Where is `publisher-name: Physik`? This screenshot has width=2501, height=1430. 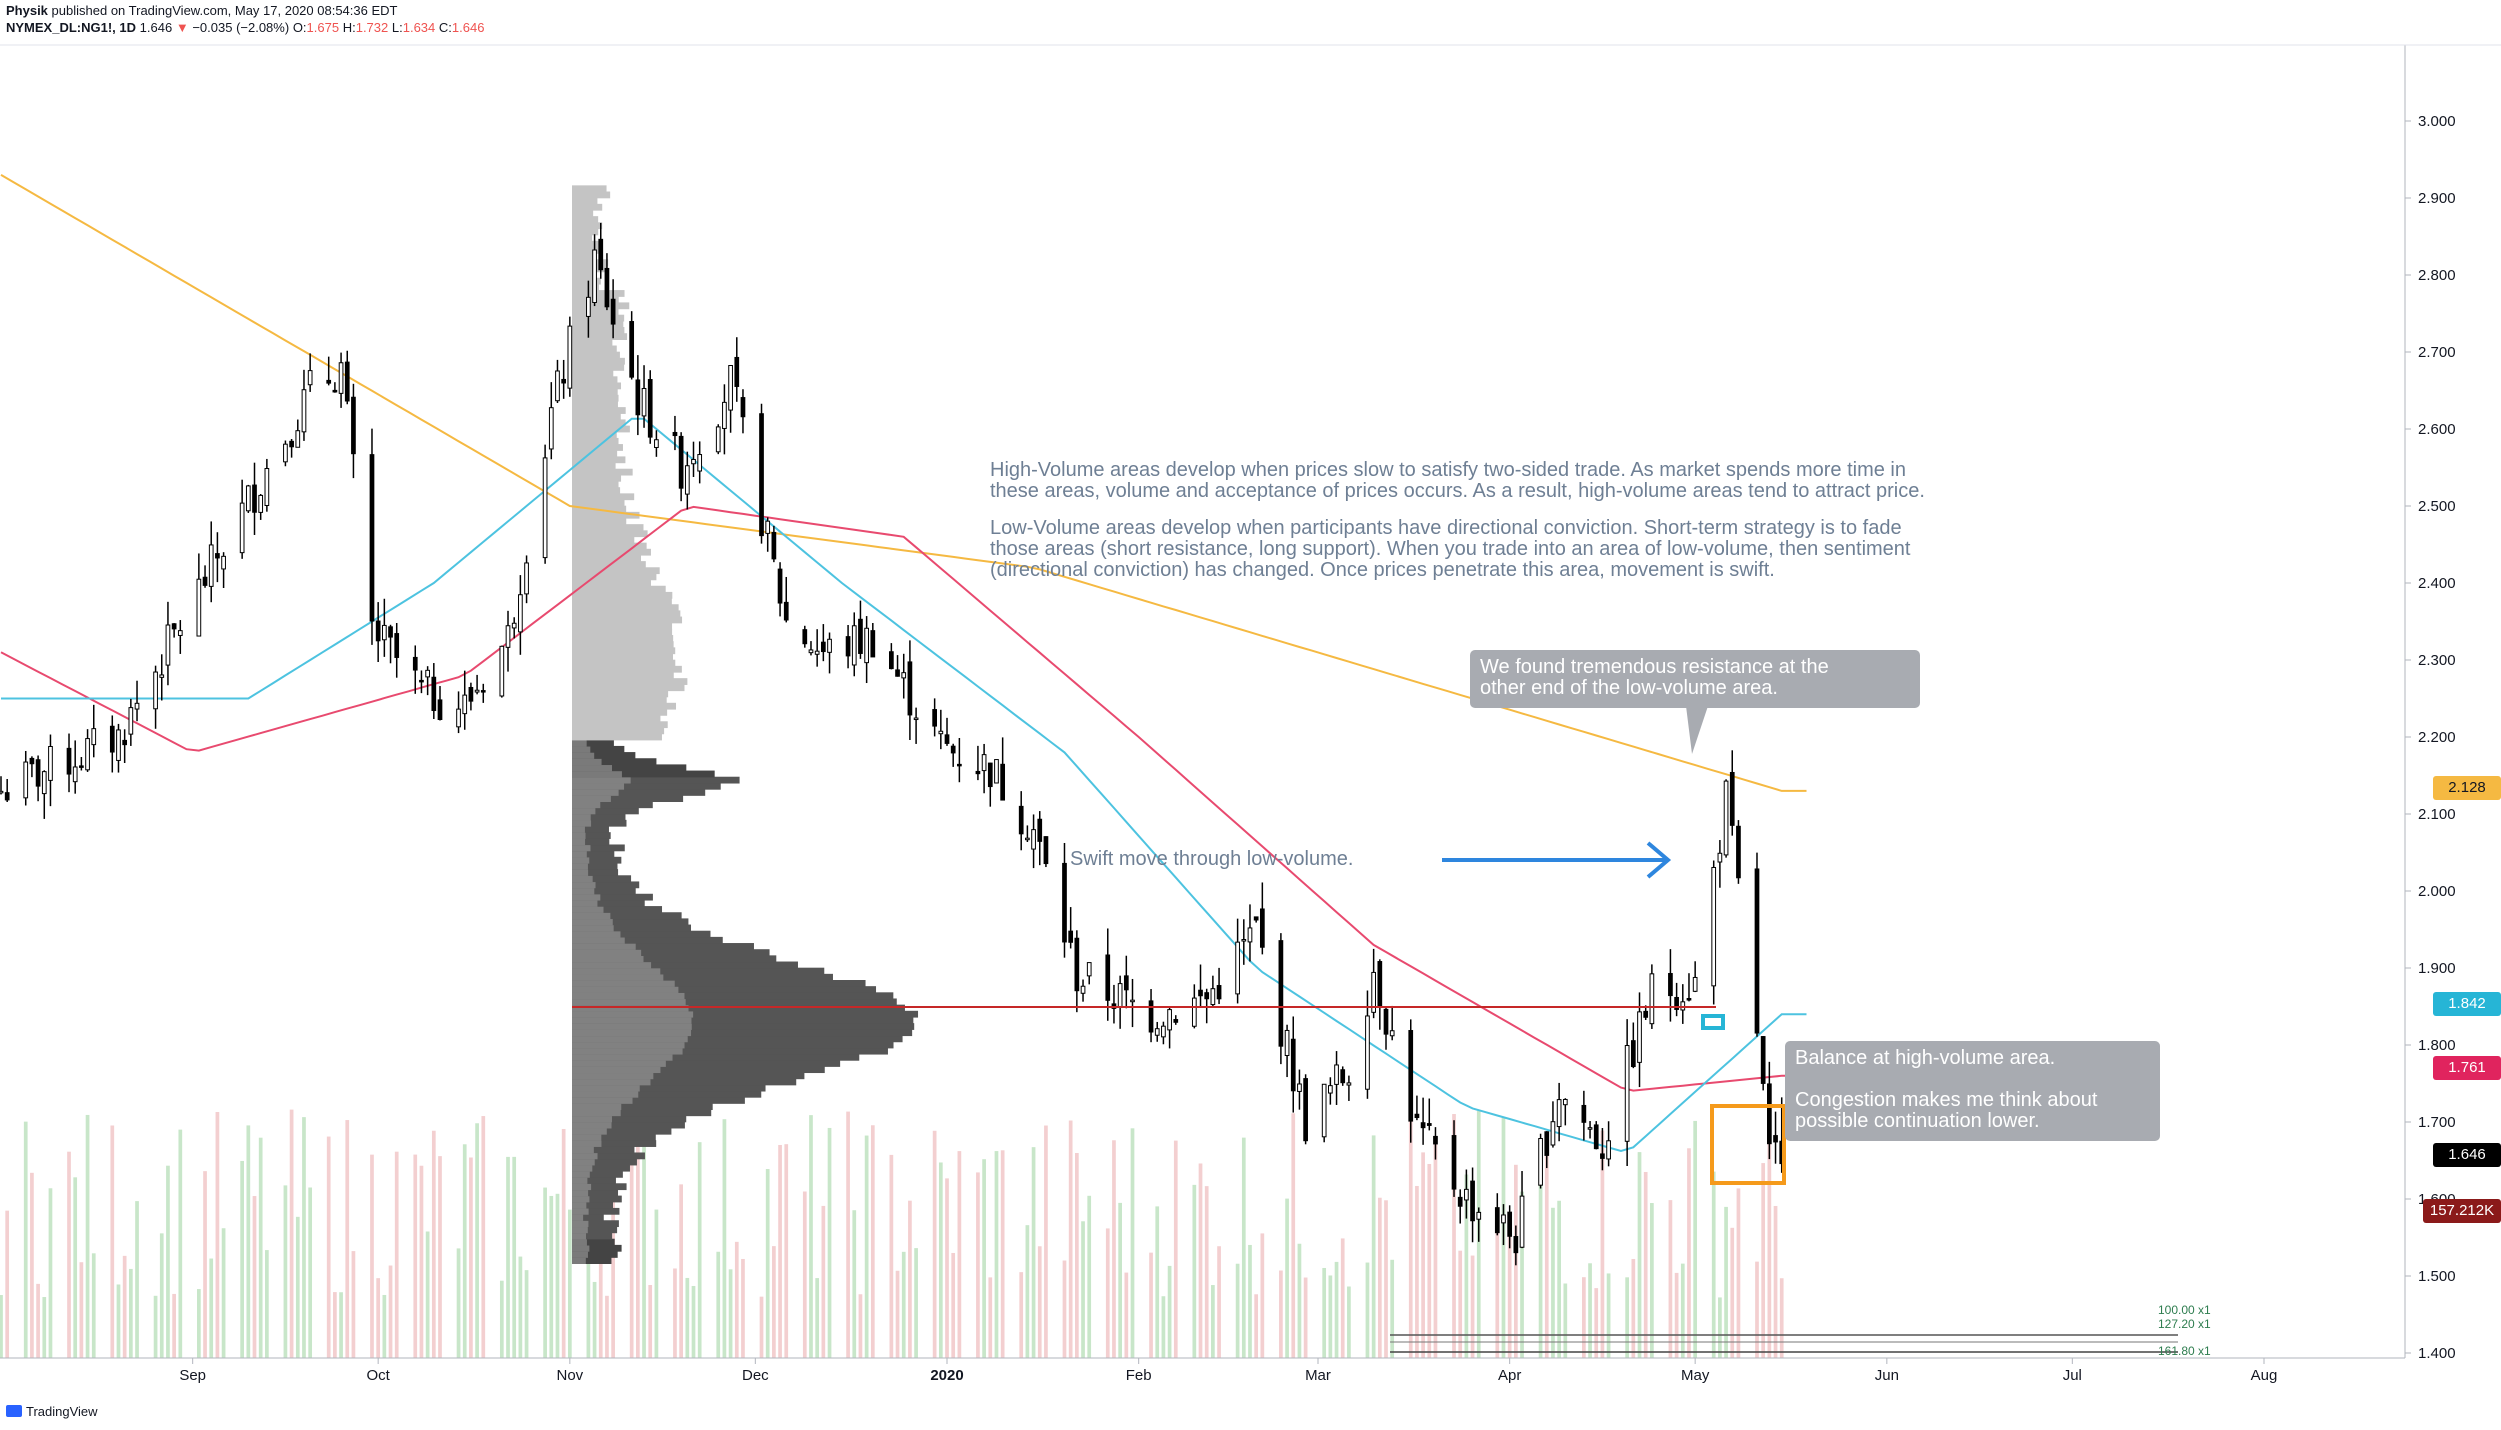 publisher-name: Physik is located at coordinates (27, 10).